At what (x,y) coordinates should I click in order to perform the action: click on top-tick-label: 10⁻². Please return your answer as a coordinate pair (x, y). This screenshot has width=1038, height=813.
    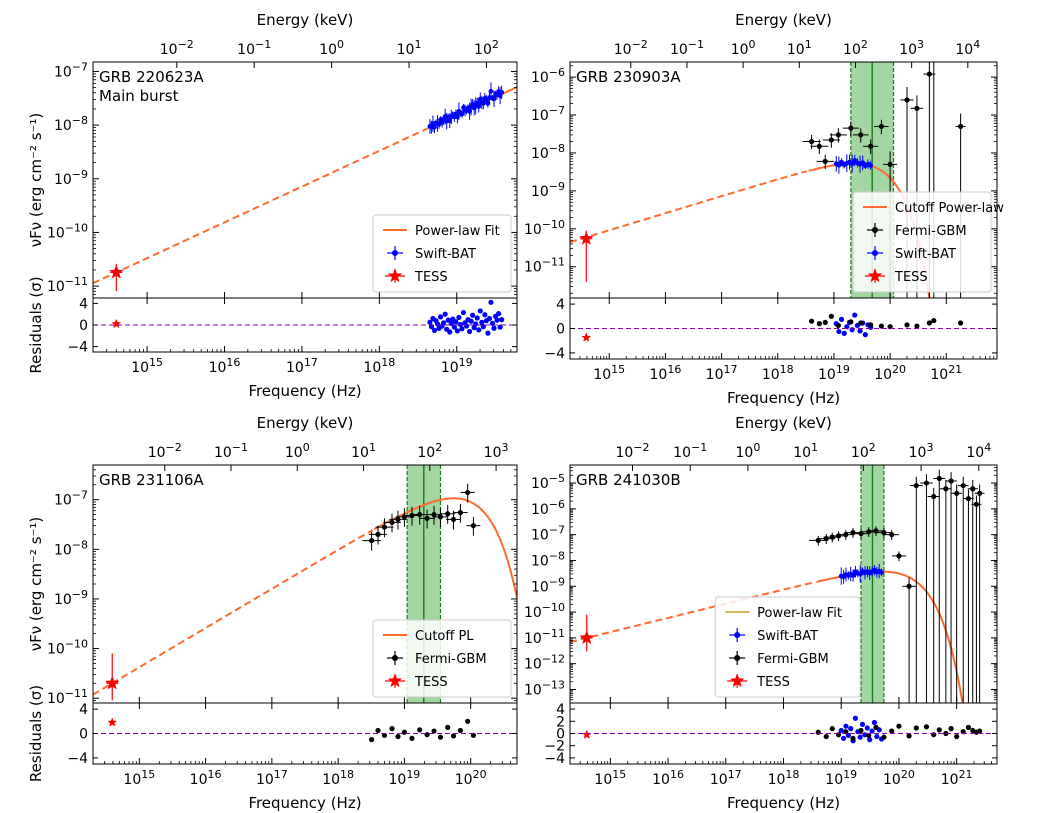
    Looking at the image, I should click on (177, 48).